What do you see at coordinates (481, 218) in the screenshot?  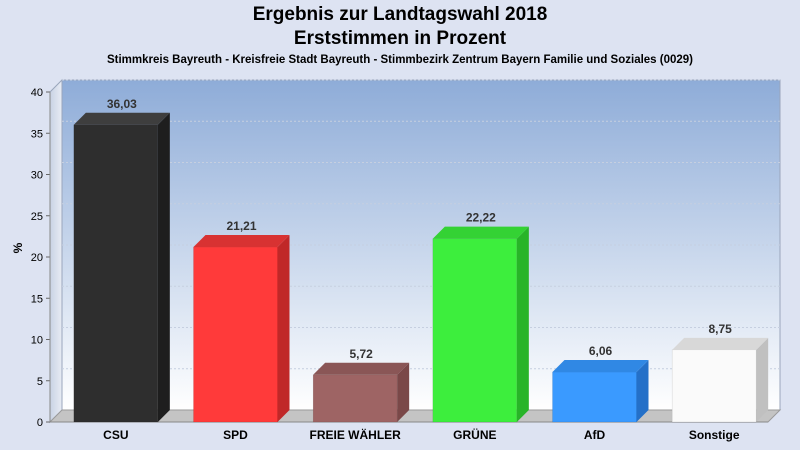 I see `bar-value-label: 22,22` at bounding box center [481, 218].